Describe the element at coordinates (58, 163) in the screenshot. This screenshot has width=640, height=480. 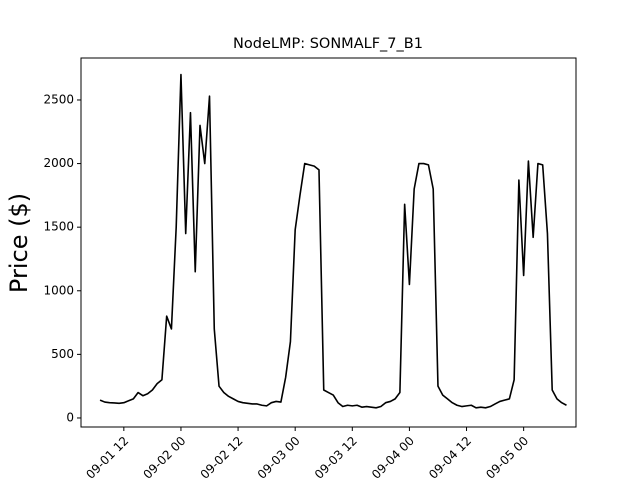
I see `y-tick-label: 2000` at that location.